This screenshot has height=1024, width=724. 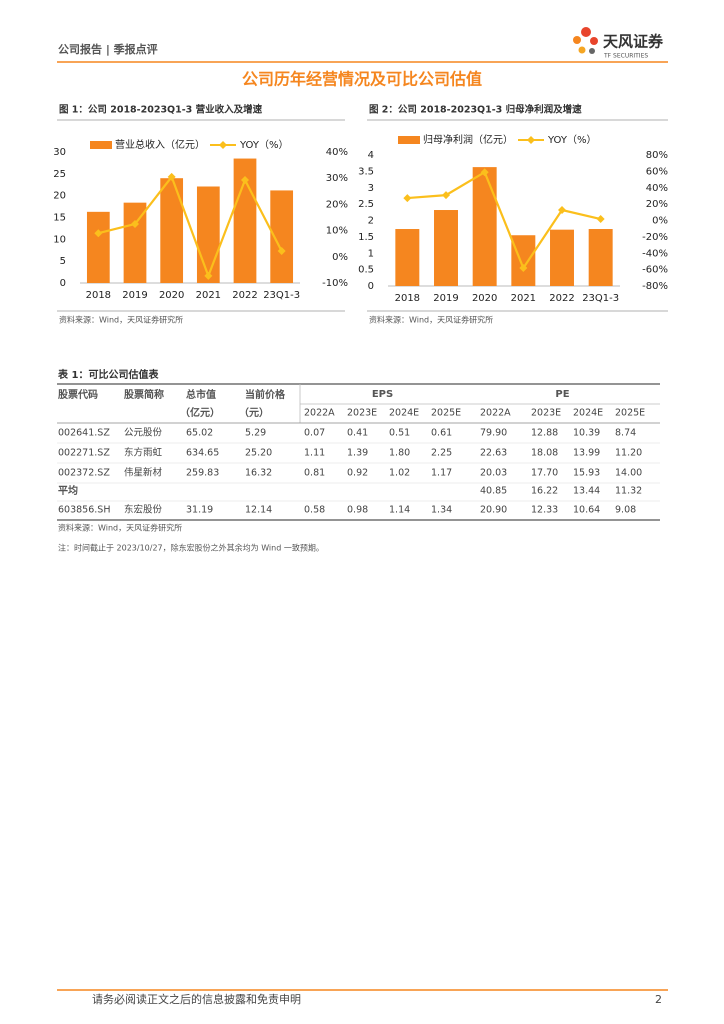 I want to click on table-cell: 2.25, so click(x=441, y=453).